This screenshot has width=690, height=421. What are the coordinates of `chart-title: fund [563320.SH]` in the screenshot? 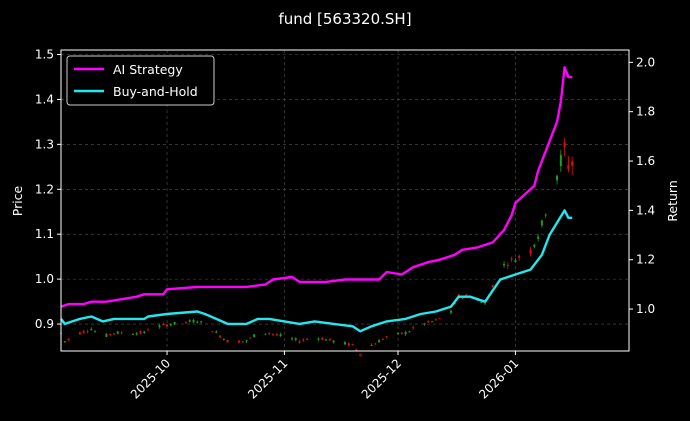 It's located at (344, 19).